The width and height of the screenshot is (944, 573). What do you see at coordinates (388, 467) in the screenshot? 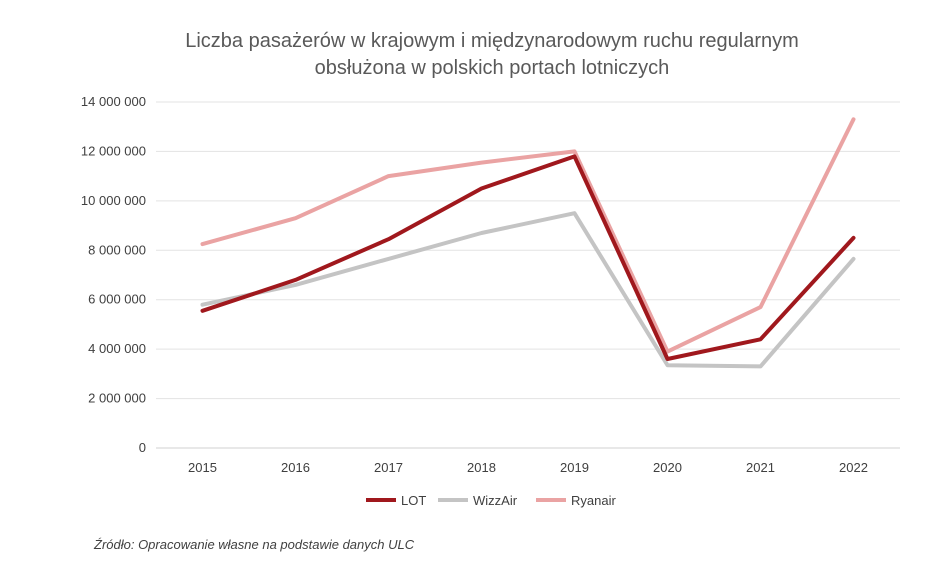
I see `x-tick-label: 2017` at bounding box center [388, 467].